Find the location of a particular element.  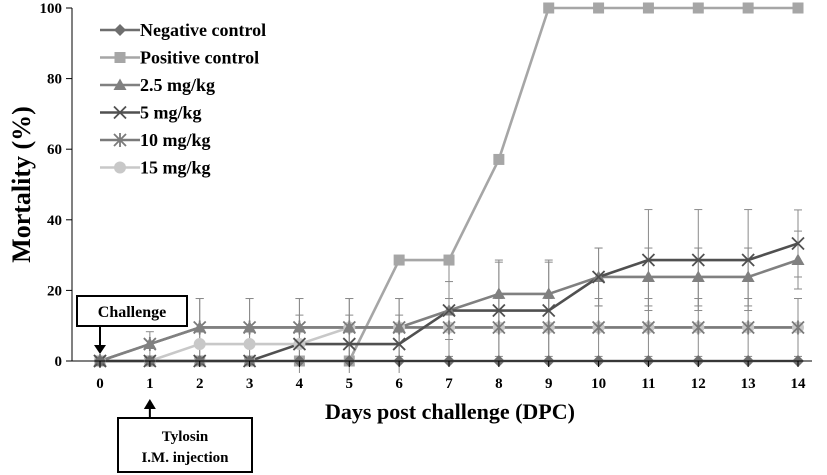

challenge-arrow-head is located at coordinates (100, 349).